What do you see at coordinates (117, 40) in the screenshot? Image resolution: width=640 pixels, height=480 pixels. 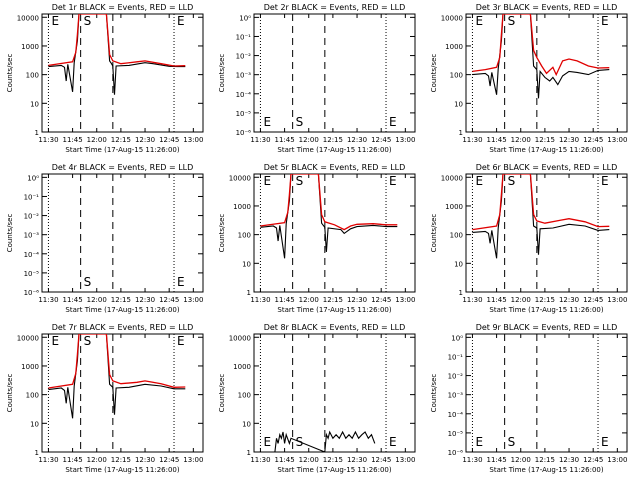 I see `det-1r-series-lld-red` at bounding box center [117, 40].